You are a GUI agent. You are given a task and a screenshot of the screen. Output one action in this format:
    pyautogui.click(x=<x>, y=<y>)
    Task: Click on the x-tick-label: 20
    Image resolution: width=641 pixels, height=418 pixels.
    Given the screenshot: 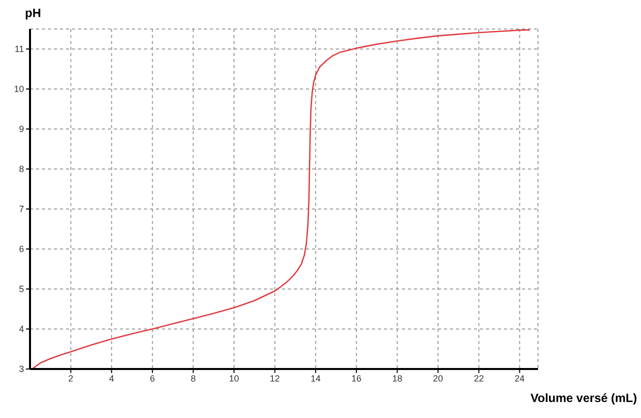 What is the action you would take?
    pyautogui.click(x=438, y=378)
    